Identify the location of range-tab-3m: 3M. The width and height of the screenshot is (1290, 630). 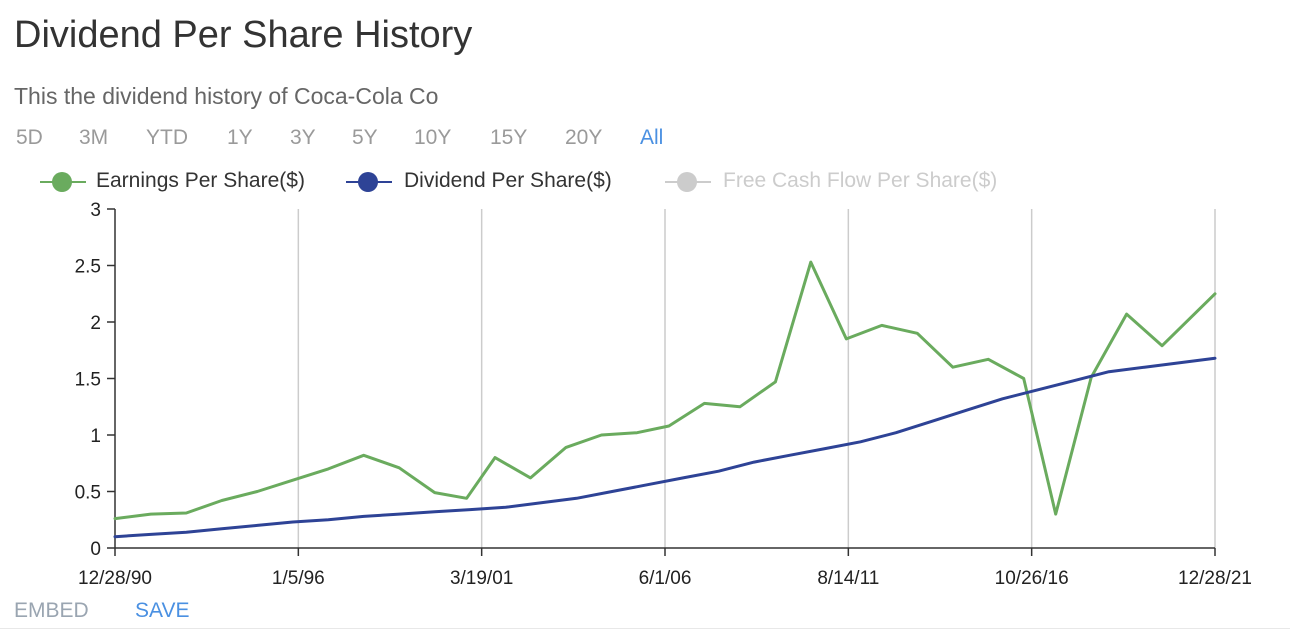
(94, 137).